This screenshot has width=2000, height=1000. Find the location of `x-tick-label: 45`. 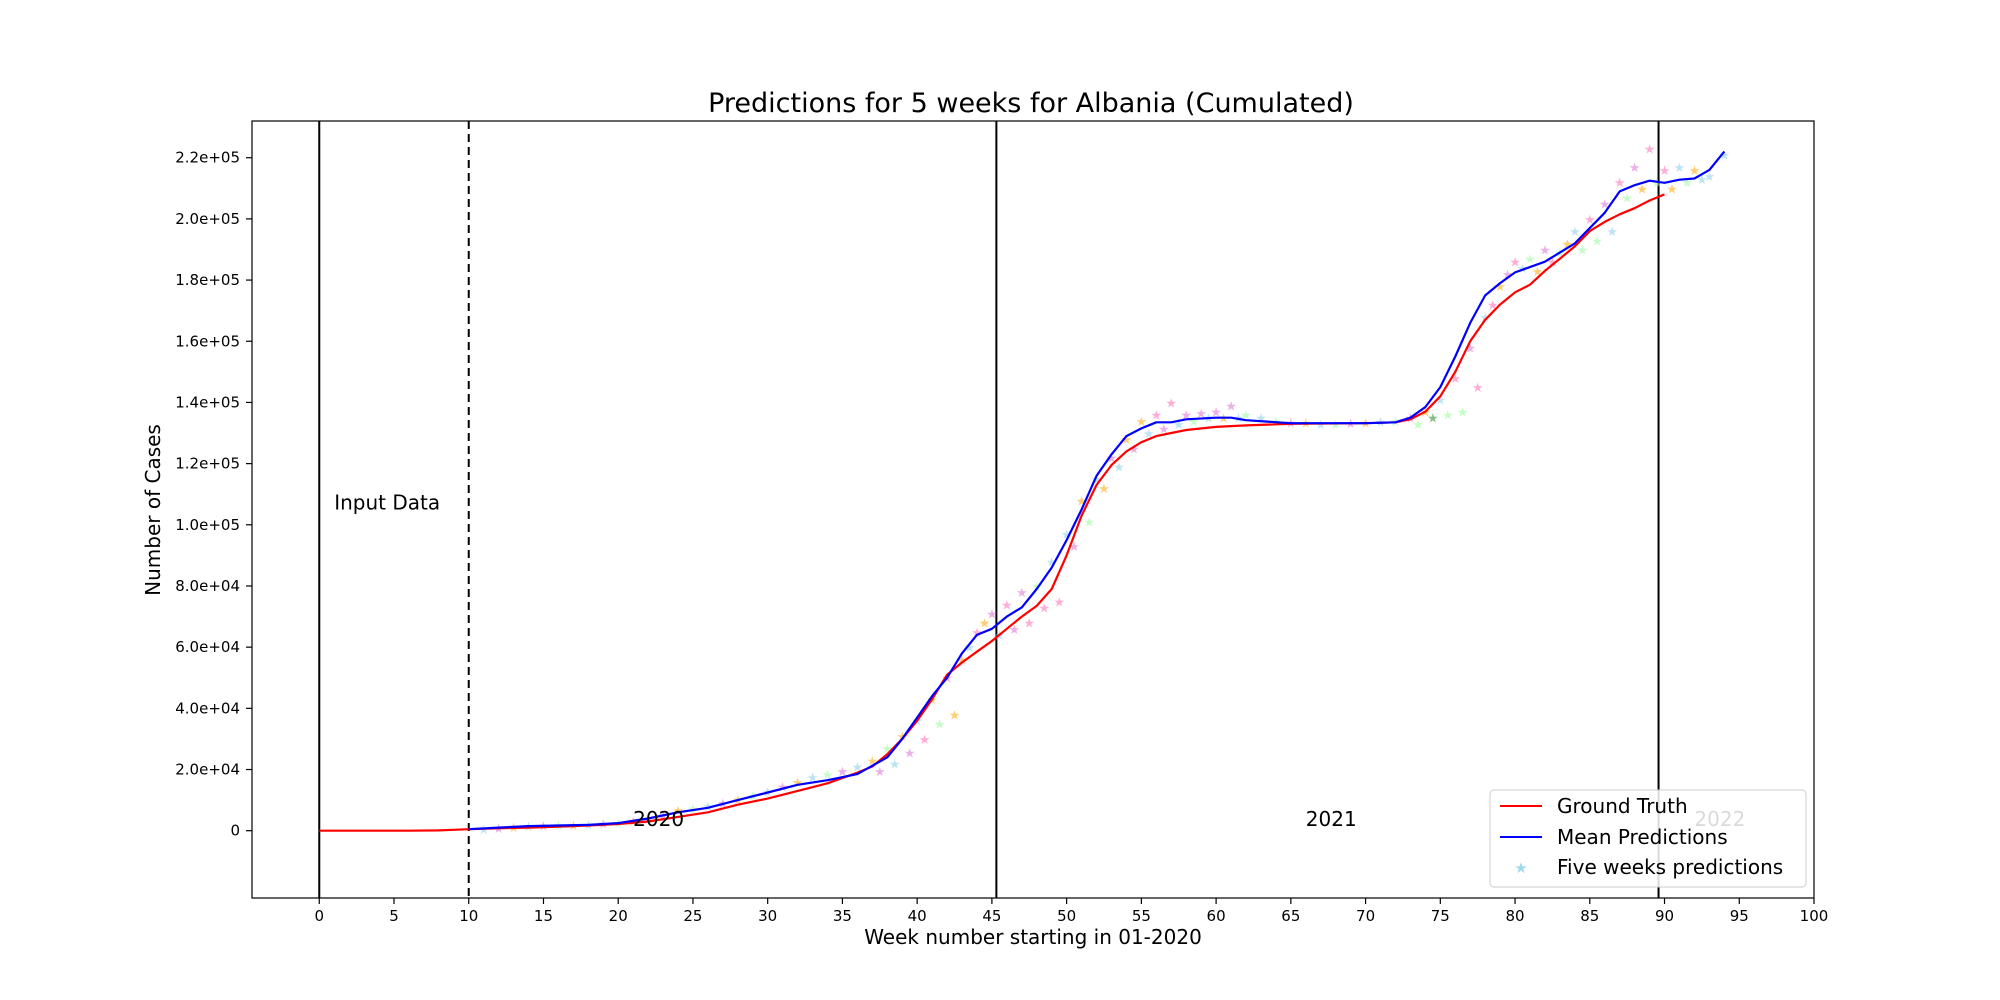

x-tick-label: 45 is located at coordinates (991, 916).